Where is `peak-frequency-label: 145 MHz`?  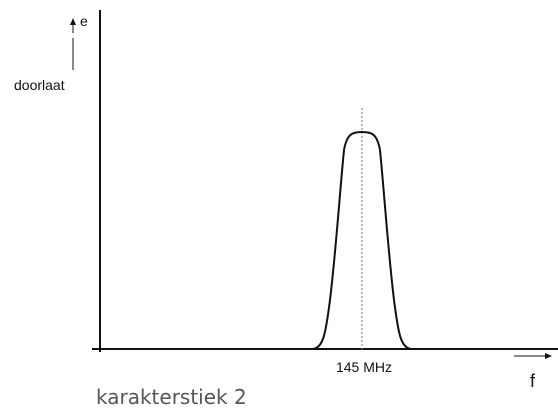 peak-frequency-label: 145 MHz is located at coordinates (364, 367).